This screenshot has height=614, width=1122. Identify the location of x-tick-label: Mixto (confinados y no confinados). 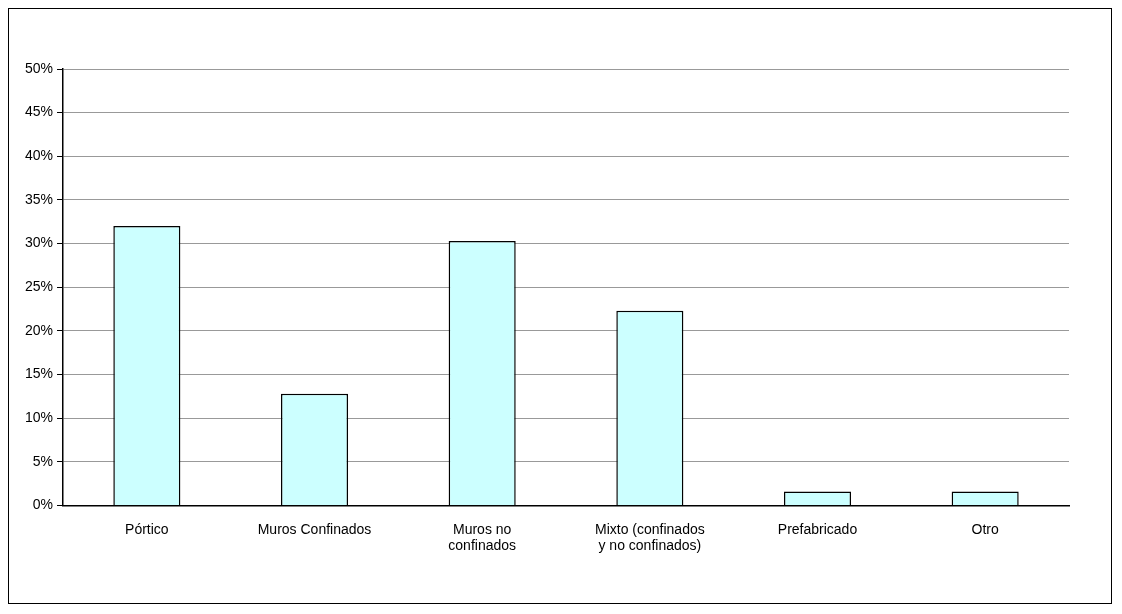
(649, 537).